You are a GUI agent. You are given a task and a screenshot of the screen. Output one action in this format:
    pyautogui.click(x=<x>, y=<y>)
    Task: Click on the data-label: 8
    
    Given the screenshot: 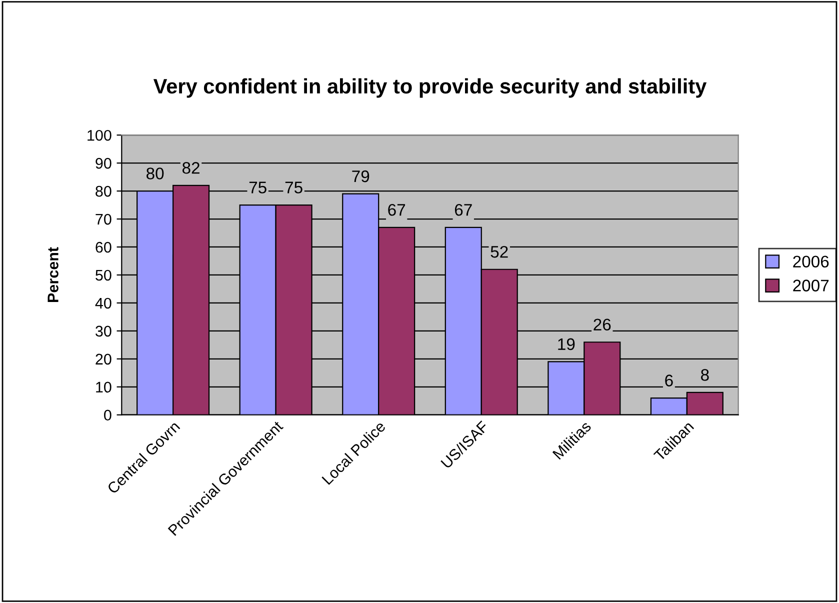 What is the action you would take?
    pyautogui.click(x=705, y=375)
    